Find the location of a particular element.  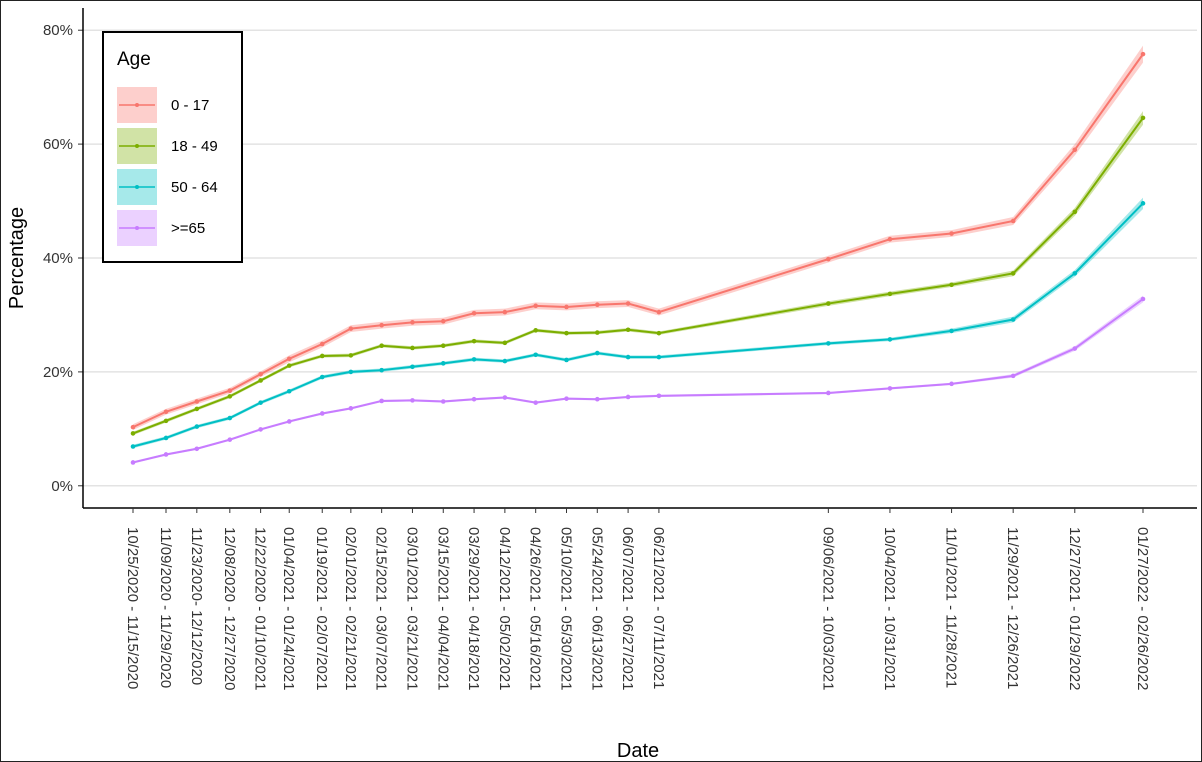

x-tick-label: 03/01/2021 - 03/21/2021 is located at coordinates (411, 608).